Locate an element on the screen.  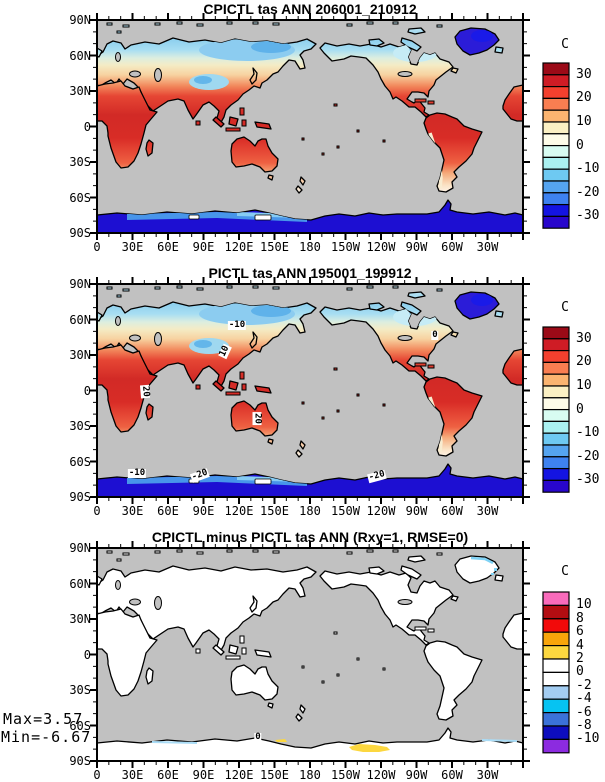
continent-antarctica is located at coordinates (310, 216).